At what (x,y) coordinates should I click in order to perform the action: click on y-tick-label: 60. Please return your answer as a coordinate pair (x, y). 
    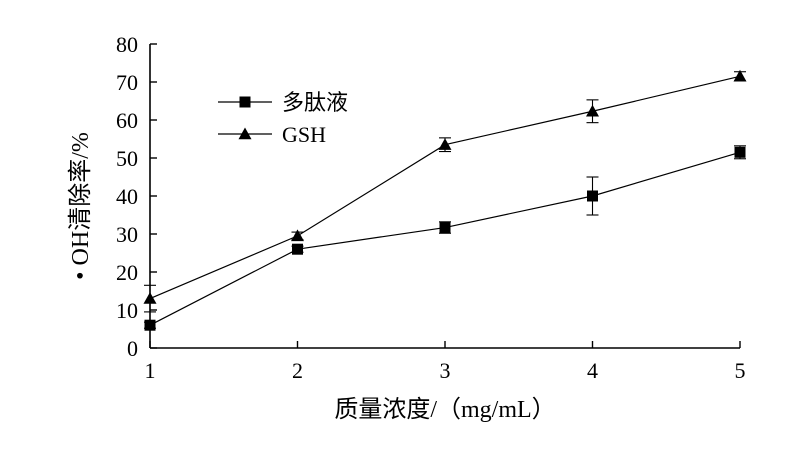
    Looking at the image, I should click on (127, 120).